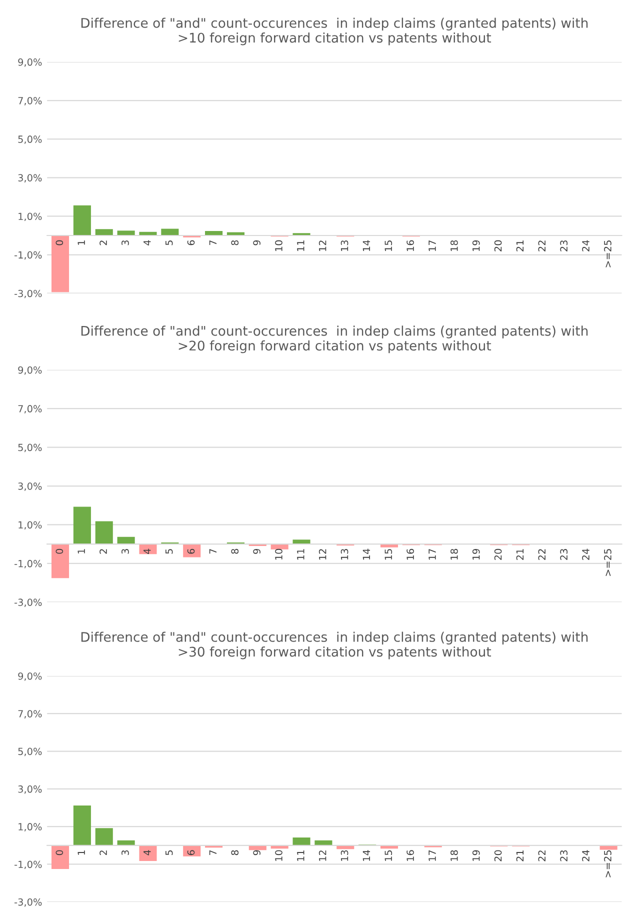  What do you see at coordinates (334, 340) in the screenshot?
I see `chart-title: Difference of "and" count-occurences in indep claims (granted patents) with >20 foreign forward citation vs patents without` at bounding box center [334, 340].